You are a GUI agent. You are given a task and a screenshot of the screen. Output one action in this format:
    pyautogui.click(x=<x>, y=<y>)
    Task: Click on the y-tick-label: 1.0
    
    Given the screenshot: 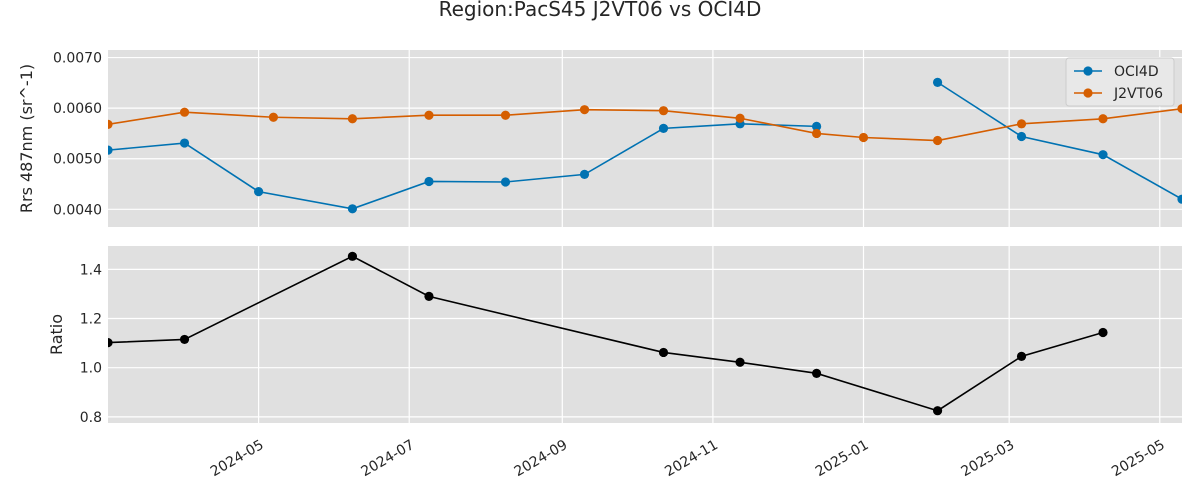 What is the action you would take?
    pyautogui.click(x=91, y=369)
    